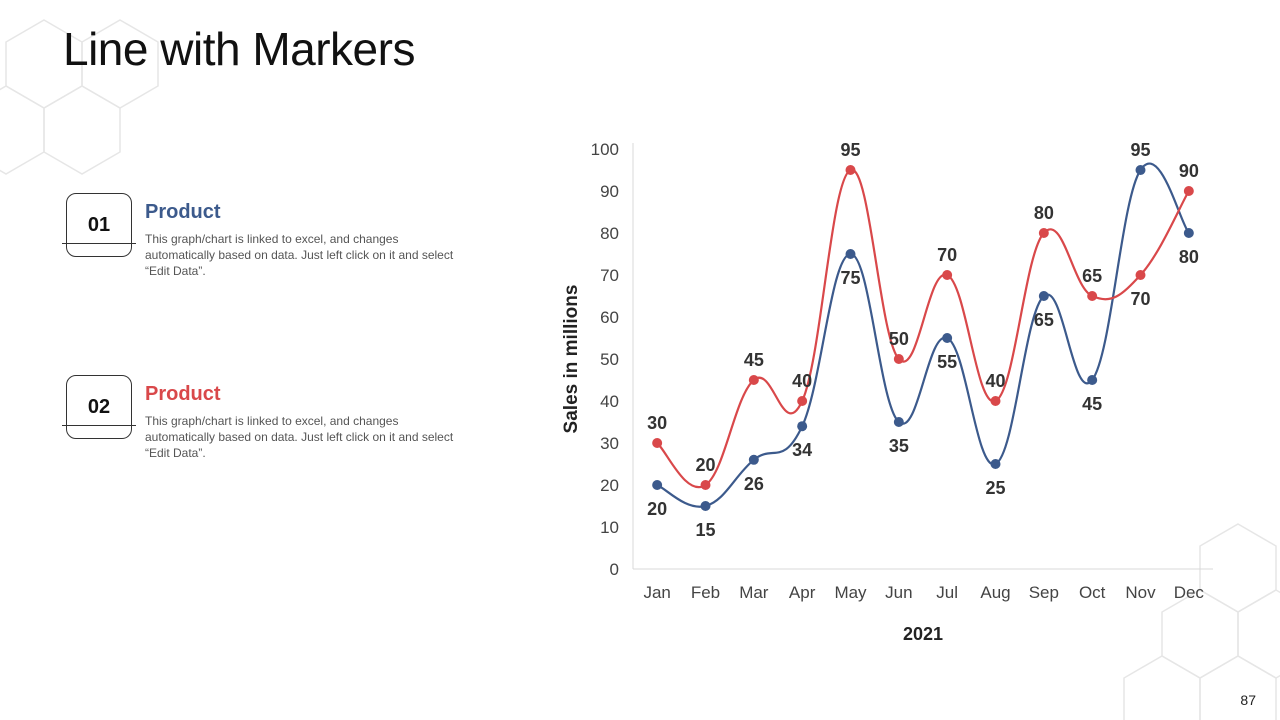  Describe the element at coordinates (995, 592) in the screenshot. I see `x-tick-label: Aug` at that location.